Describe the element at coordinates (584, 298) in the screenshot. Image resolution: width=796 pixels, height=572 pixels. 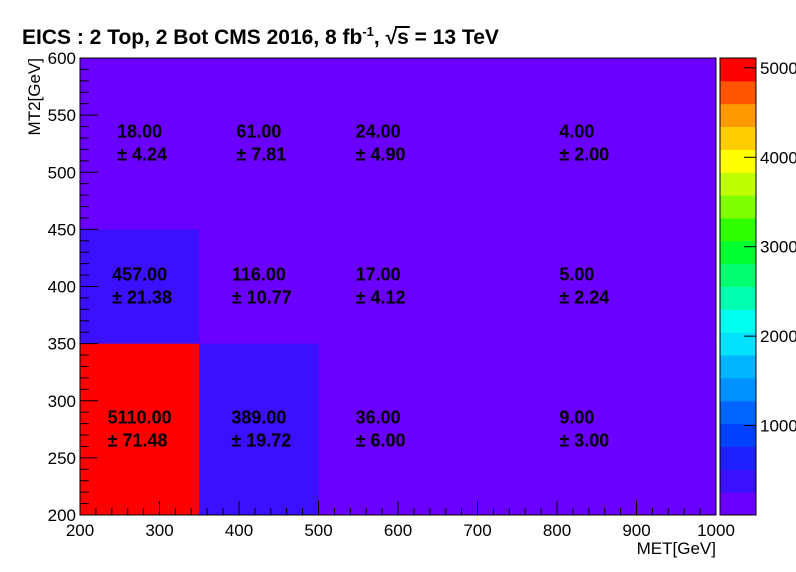
I see `cell-error-label: ± 2.24` at that location.